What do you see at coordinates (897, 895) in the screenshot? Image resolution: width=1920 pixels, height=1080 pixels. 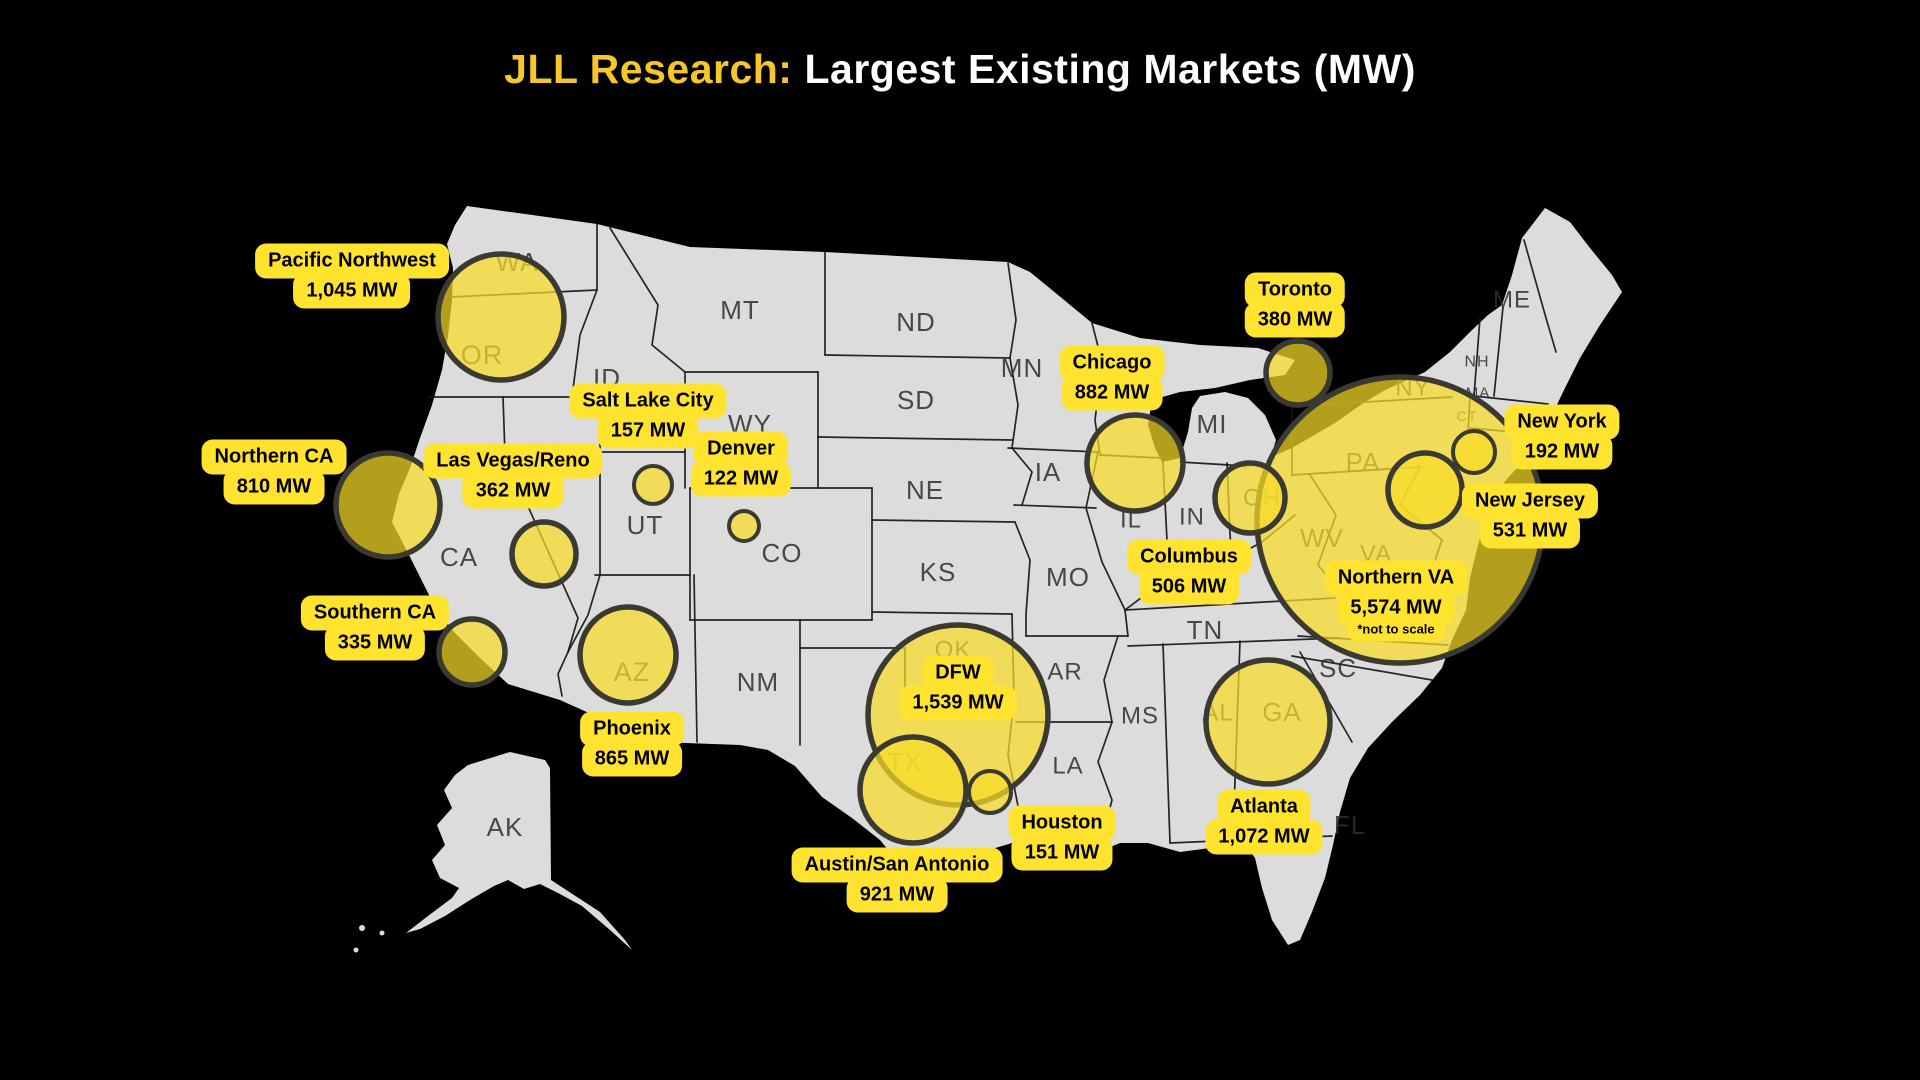 I see `market-mw-value: 921 MW` at bounding box center [897, 895].